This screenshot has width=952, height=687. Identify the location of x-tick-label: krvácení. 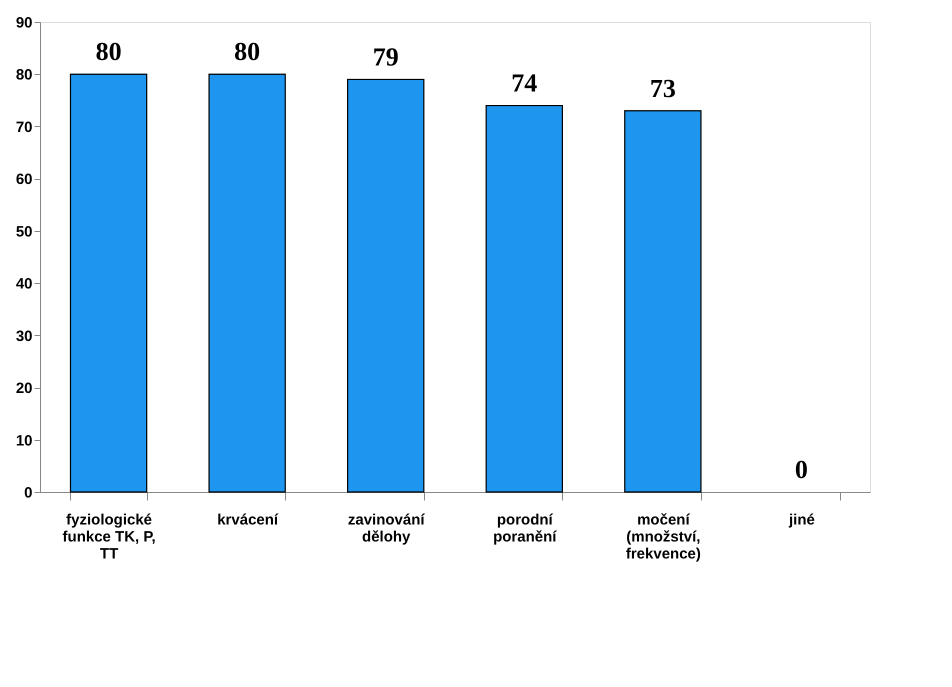
(248, 520).